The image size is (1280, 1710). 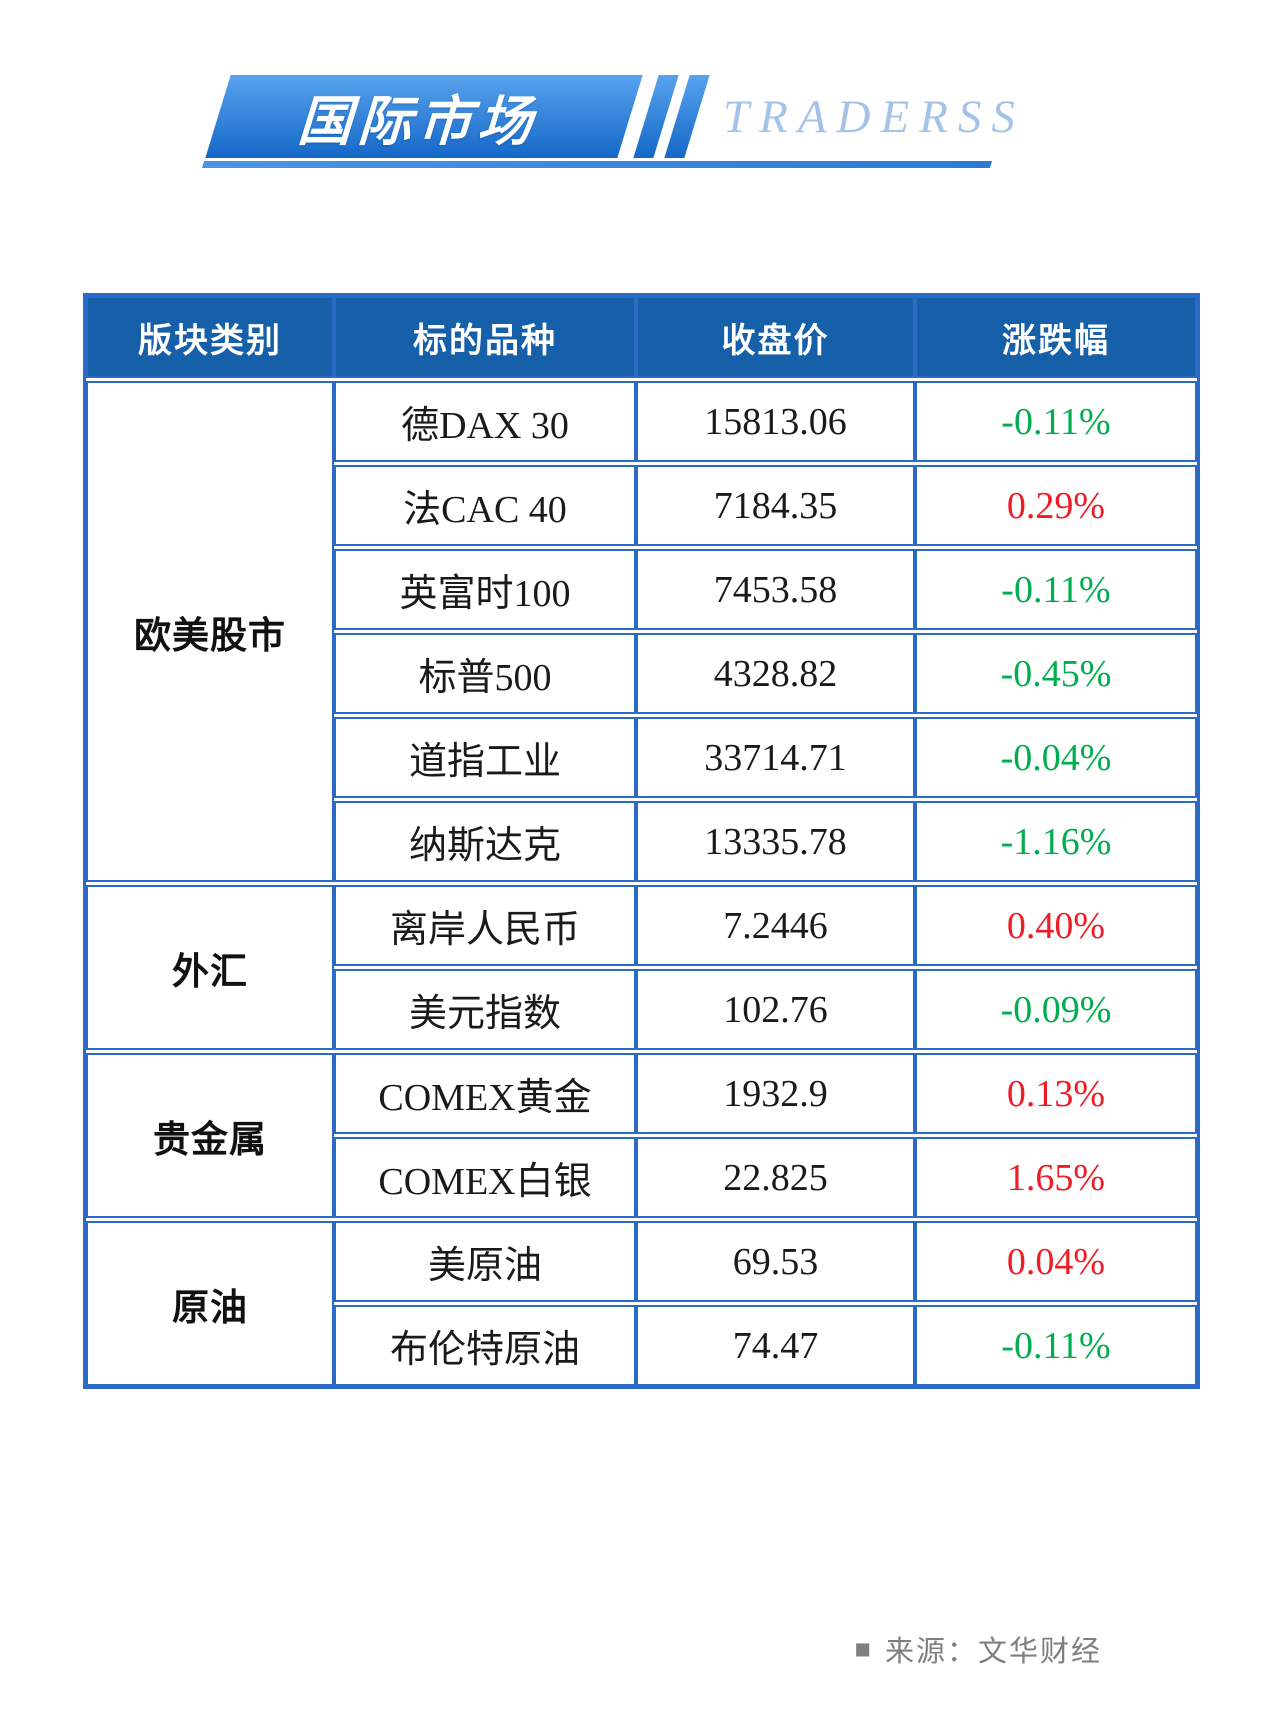 What do you see at coordinates (775, 589) in the screenshot?
I see `closing-price: 7453.58` at bounding box center [775, 589].